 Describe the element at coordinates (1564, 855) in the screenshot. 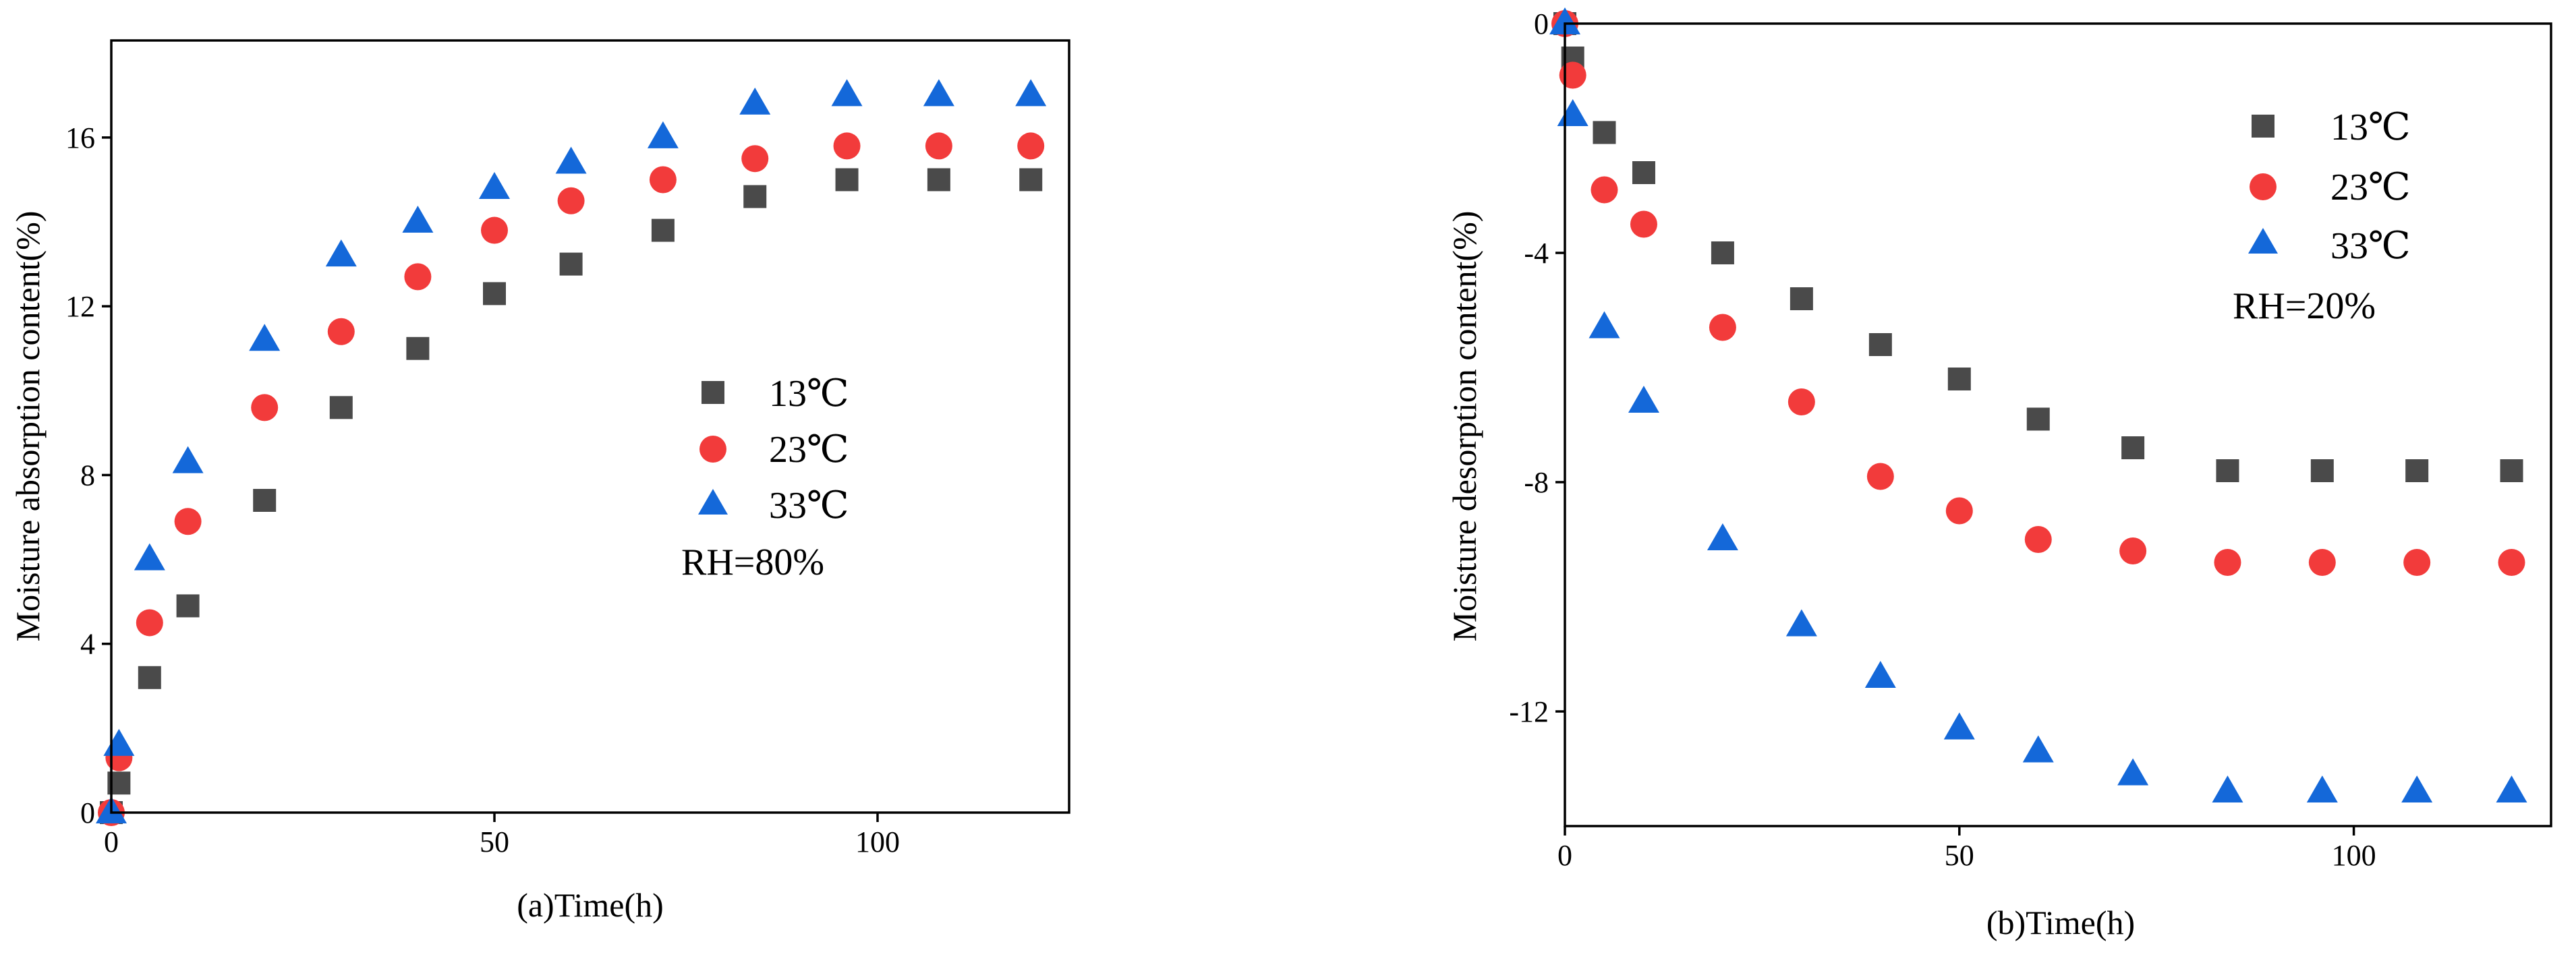

I see `panel-b-x-tick-label: 0` at that location.